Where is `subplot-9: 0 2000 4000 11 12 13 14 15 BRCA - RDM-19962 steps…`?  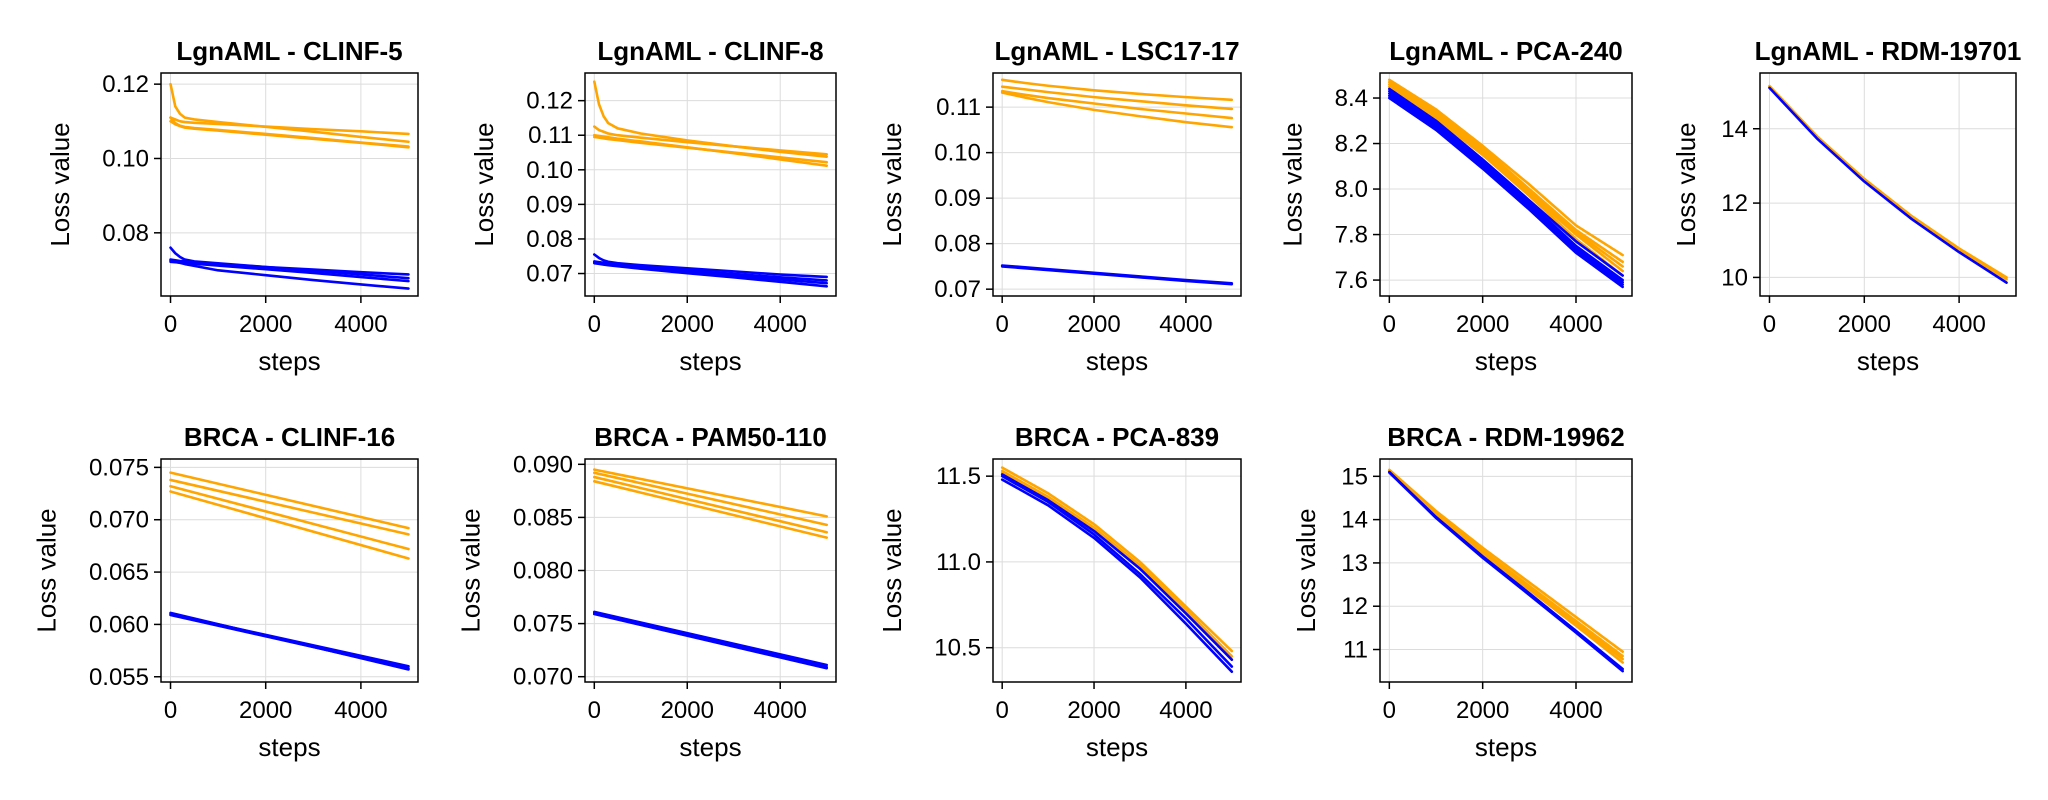 subplot-9: 0 2000 4000 11 12 13 14 15 BRCA - RDM-19962 steps… is located at coordinates (1462, 592).